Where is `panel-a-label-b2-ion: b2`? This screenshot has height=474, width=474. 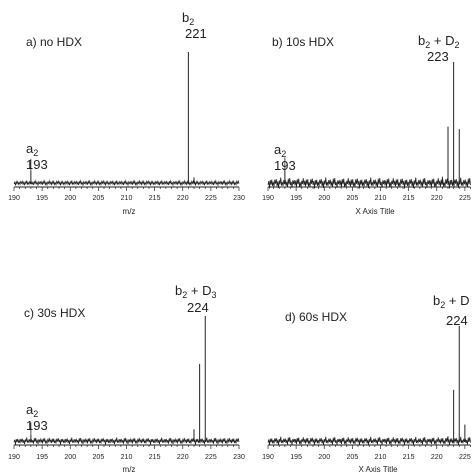
panel-a-label-b2-ion: b2 is located at coordinates (188, 18).